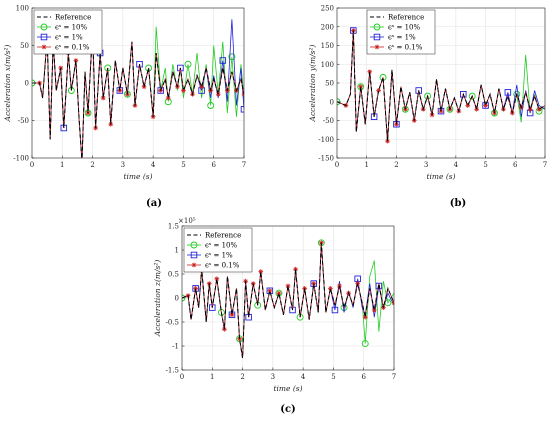  Describe the element at coordinates (7, 83) in the screenshot. I see `y-axis-label: Acceleration x(m/s²)` at that location.